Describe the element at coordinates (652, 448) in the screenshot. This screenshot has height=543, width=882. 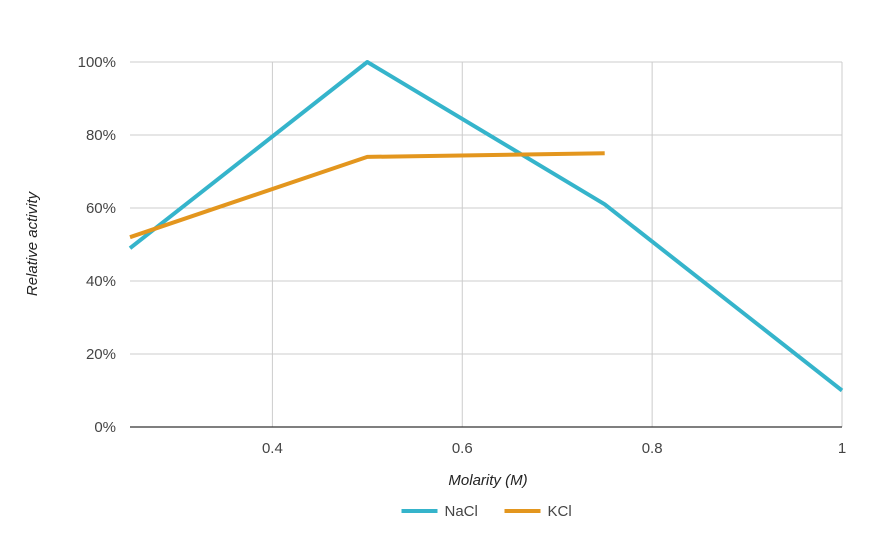
I see `x-tick-label: 0.8` at that location.